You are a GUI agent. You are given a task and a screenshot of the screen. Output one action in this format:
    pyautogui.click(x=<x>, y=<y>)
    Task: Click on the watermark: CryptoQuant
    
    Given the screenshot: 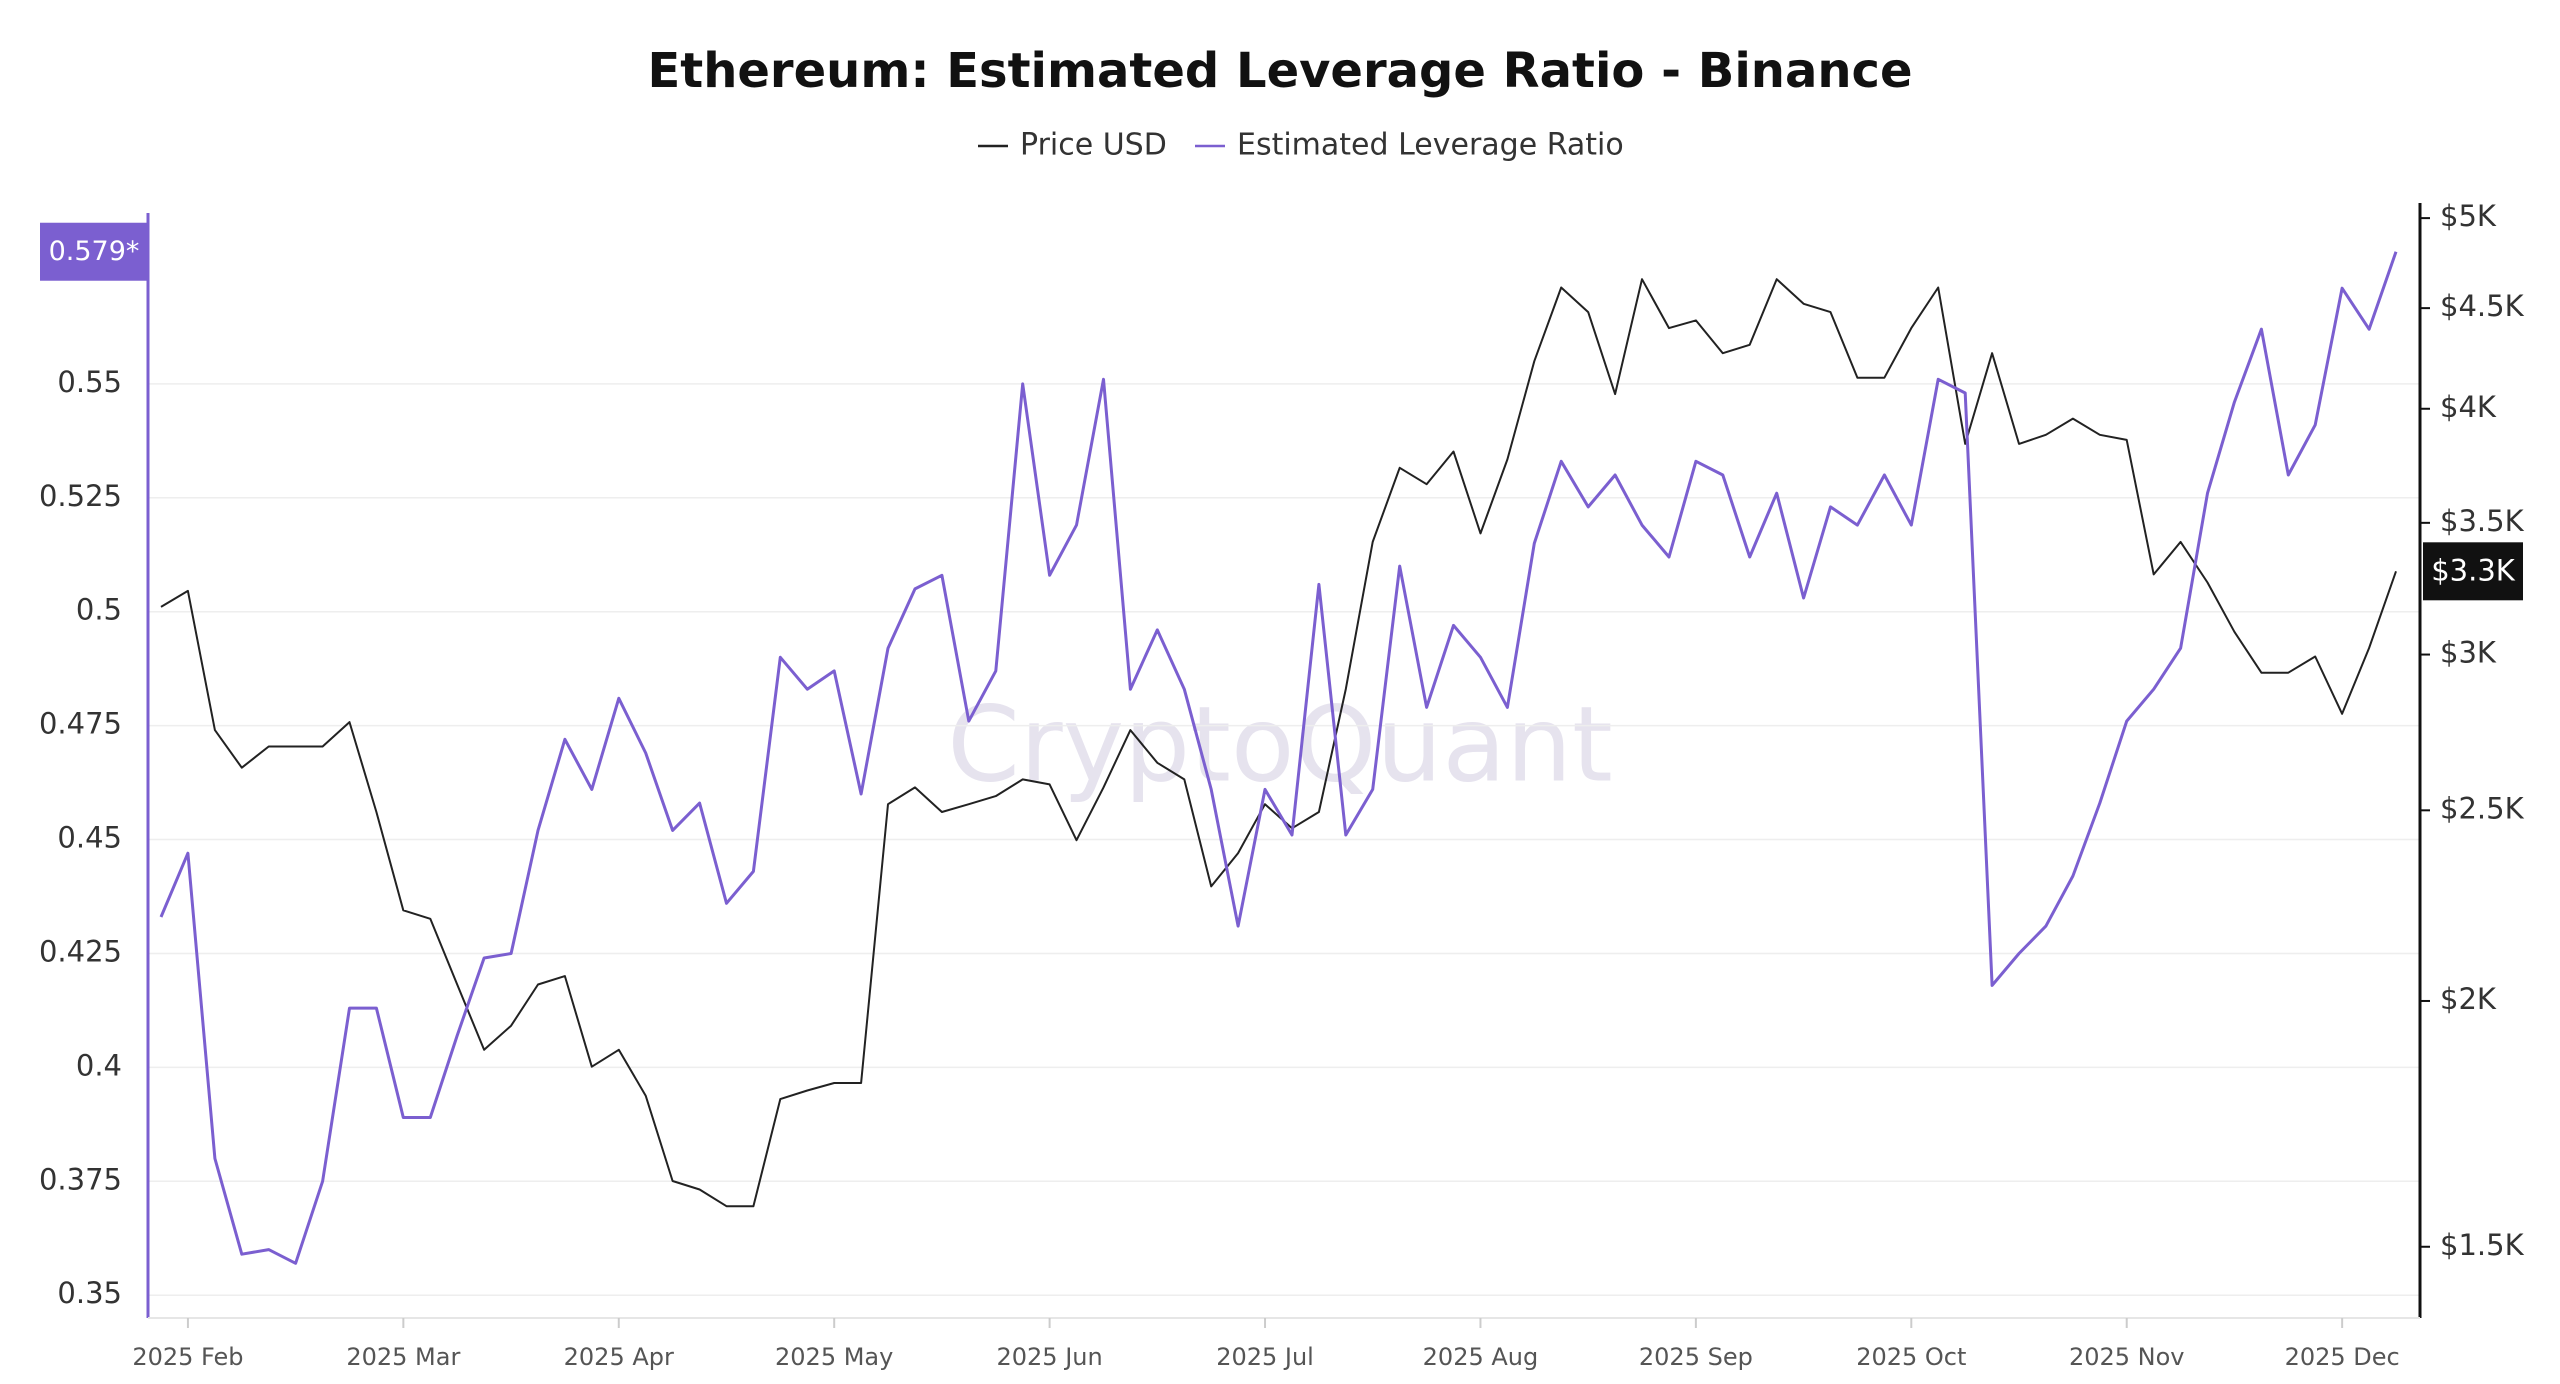 What is the action you would take?
    pyautogui.click(x=1280, y=744)
    